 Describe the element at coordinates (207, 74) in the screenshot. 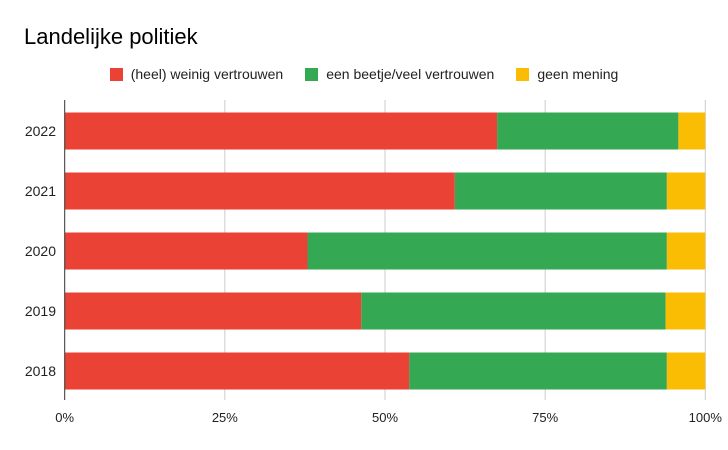

I see `legend-label: (heel) weinig vertrouwen` at that location.